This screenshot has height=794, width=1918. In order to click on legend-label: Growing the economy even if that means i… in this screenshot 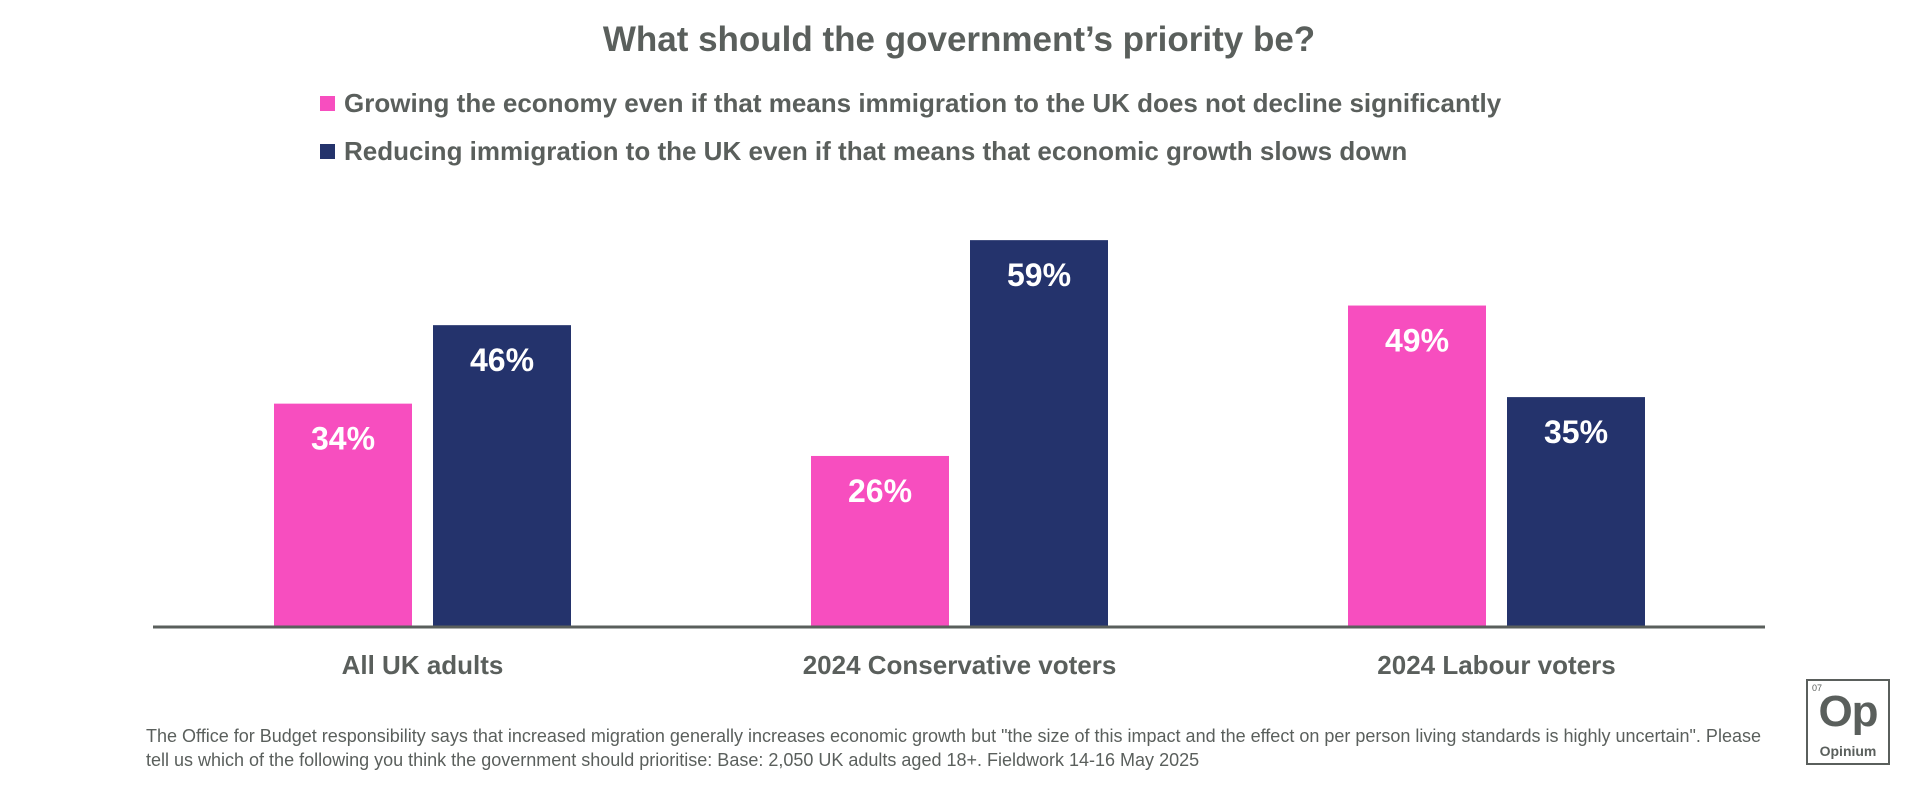, I will do `click(923, 103)`.